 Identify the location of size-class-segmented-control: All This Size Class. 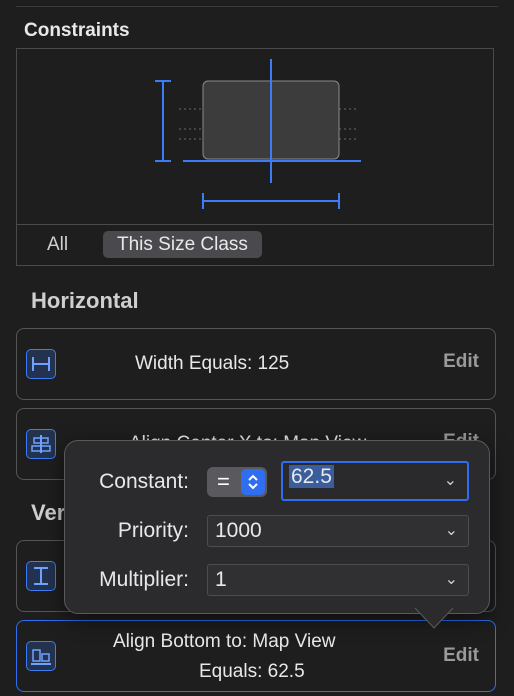
(255, 244).